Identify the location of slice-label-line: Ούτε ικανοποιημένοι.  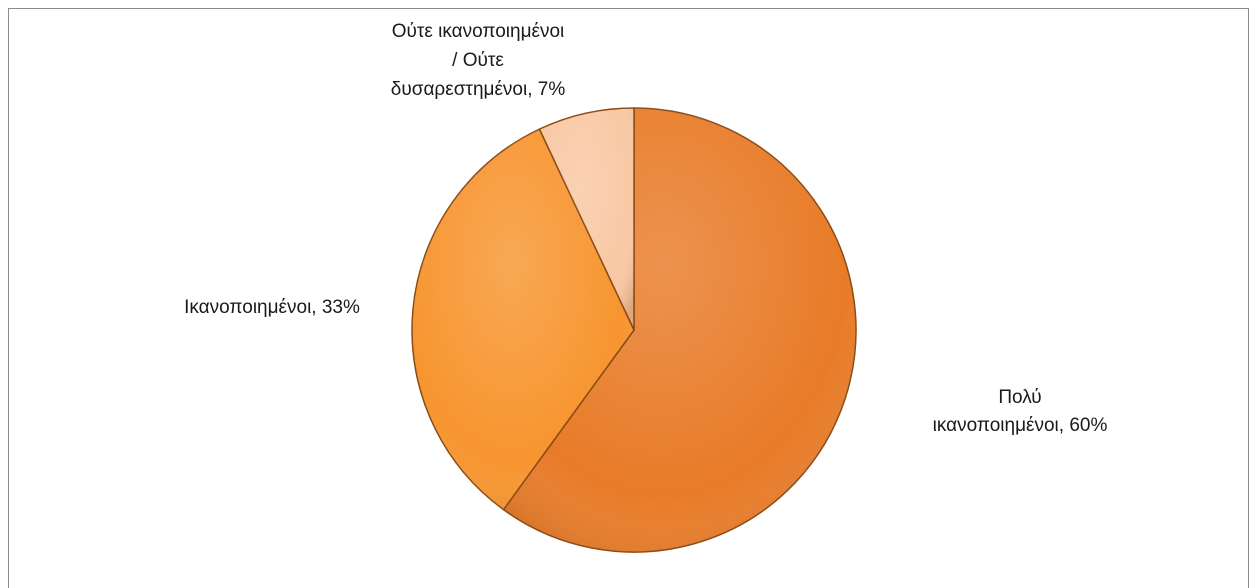
(478, 31).